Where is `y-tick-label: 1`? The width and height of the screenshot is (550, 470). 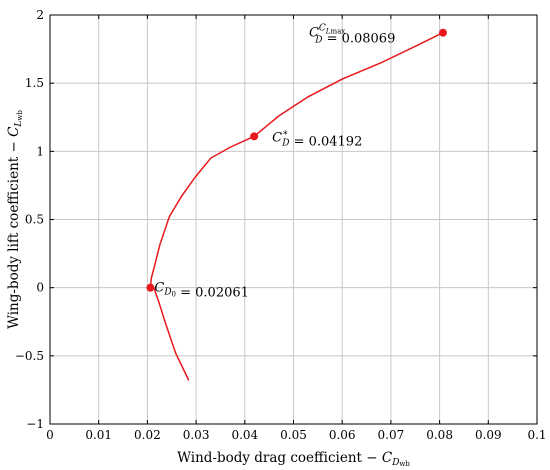 y-tick-label: 1 is located at coordinates (40, 151).